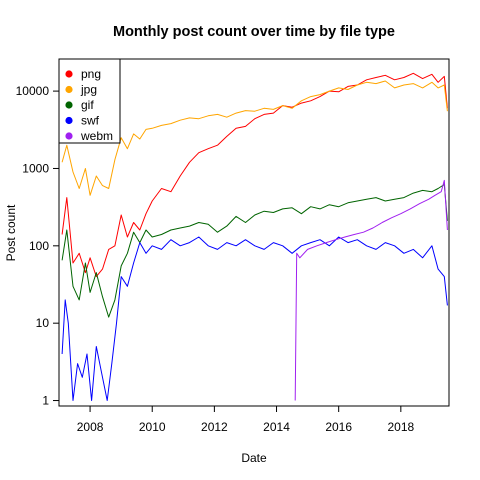 The image size is (480, 480). What do you see at coordinates (90, 427) in the screenshot?
I see `x-tick-label: 2008` at bounding box center [90, 427].